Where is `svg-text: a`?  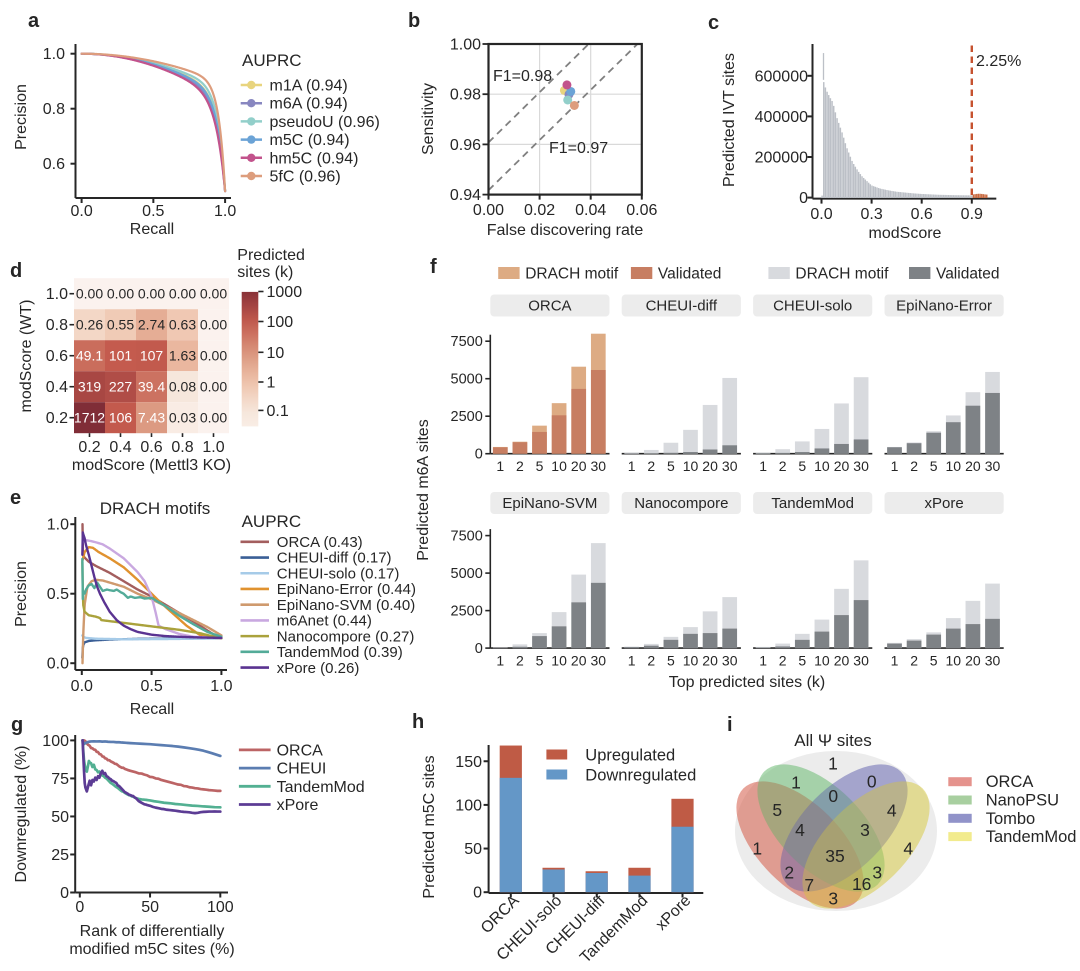 svg-text: a is located at coordinates (34, 21).